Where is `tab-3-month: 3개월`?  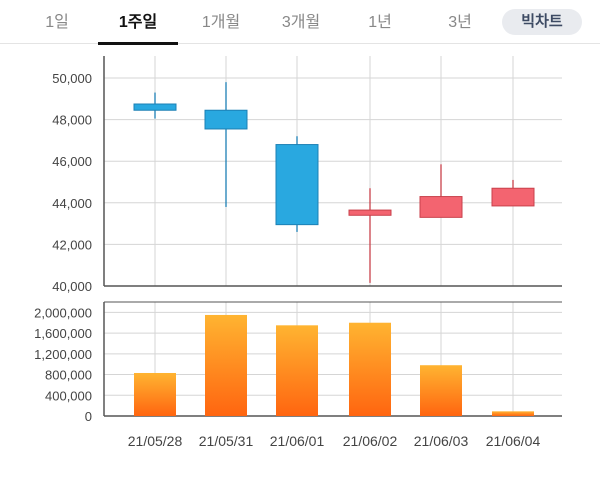
tab-3-month: 3개월 is located at coordinates (301, 22).